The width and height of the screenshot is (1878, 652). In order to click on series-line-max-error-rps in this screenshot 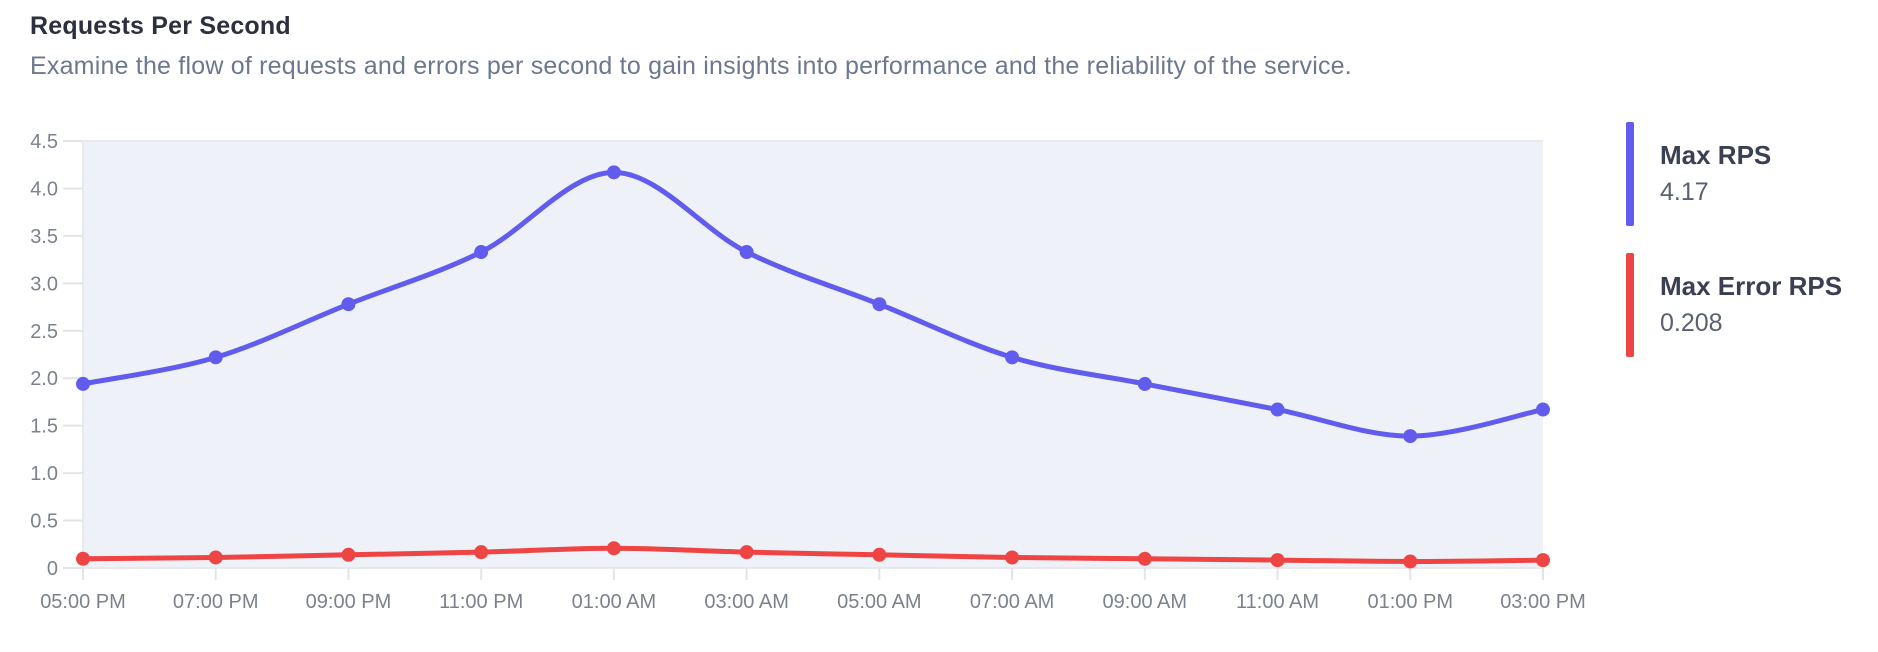, I will do `click(813, 554)`.